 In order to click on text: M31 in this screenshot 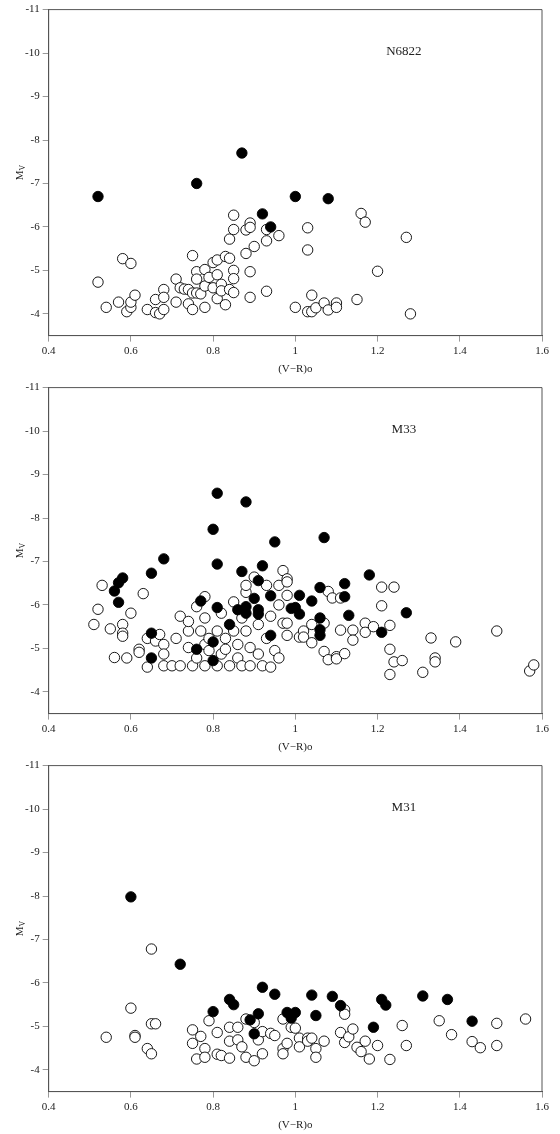, I will do `click(404, 807)`.